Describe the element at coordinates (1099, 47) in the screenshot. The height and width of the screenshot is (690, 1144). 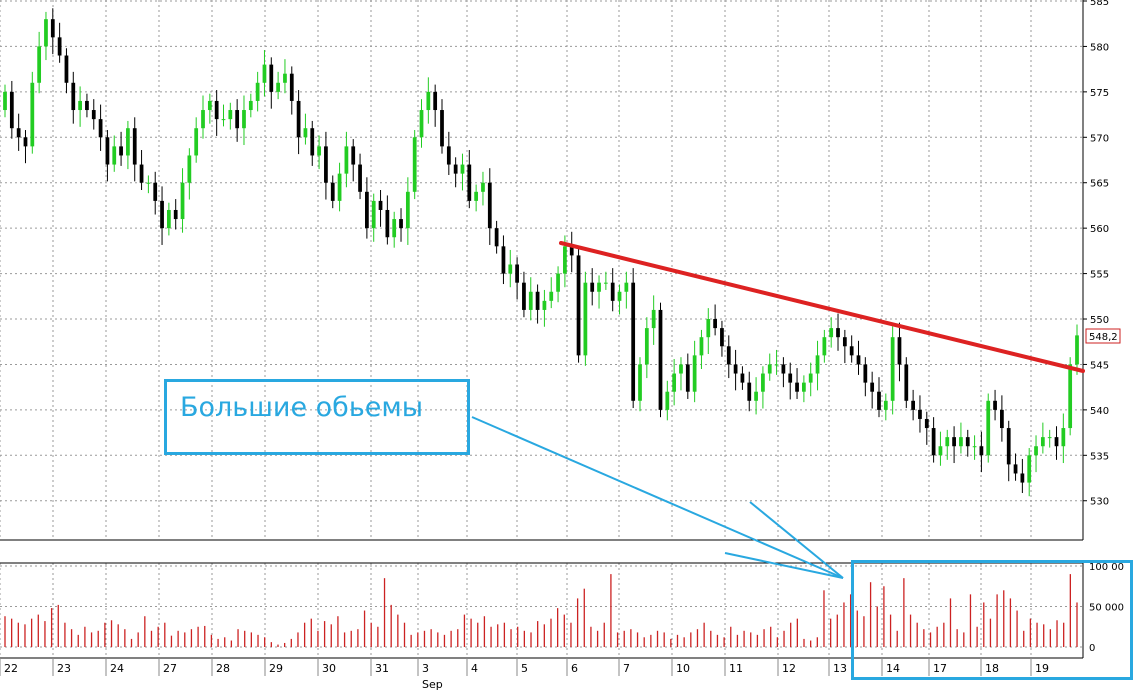
I see `price-tick-label: 580` at that location.